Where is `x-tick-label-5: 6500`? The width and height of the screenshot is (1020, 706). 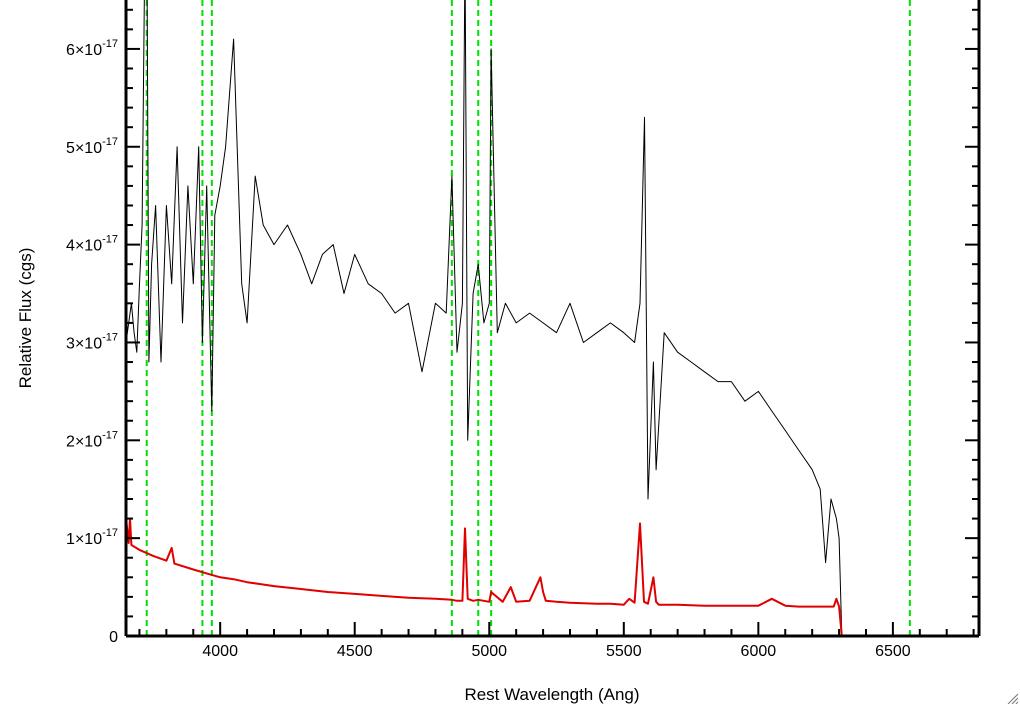
x-tick-label-5: 6500 is located at coordinates (893, 651).